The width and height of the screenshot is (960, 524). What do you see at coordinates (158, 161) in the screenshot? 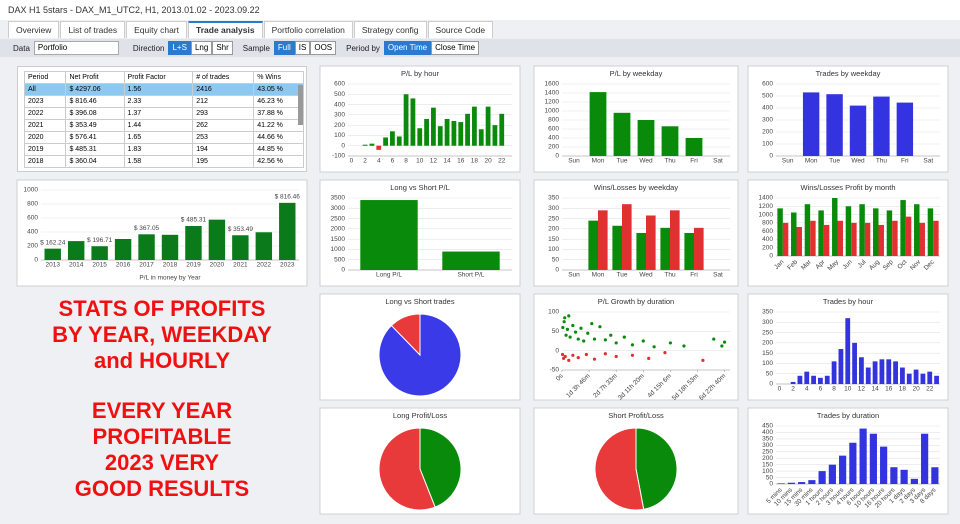
I see `cell: 1.58` at bounding box center [158, 161].